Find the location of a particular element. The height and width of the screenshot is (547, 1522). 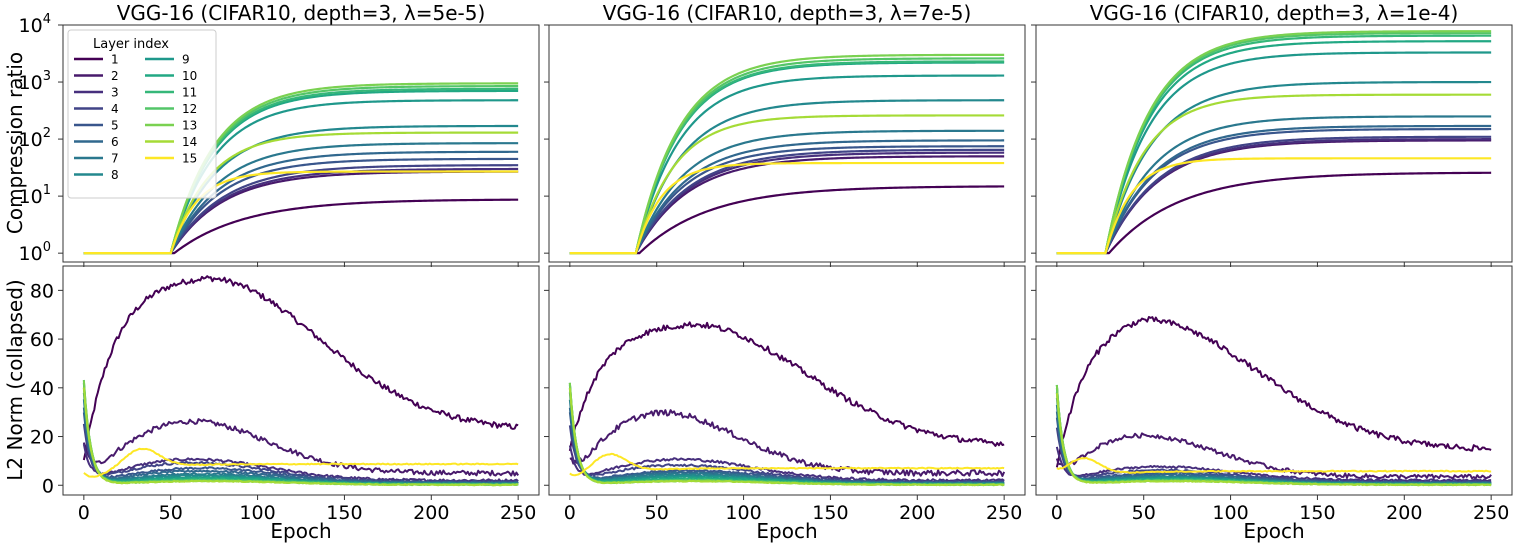

y-tick-label: 10² is located at coordinates (35, 138).